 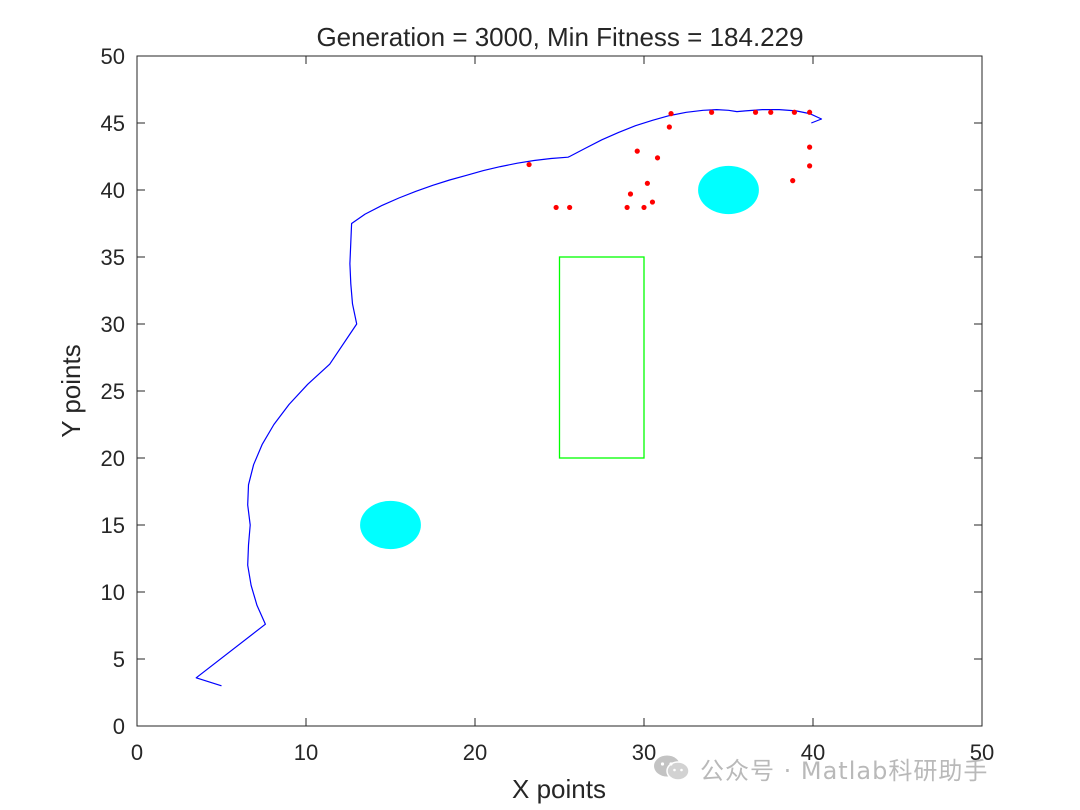 What do you see at coordinates (559, 37) in the screenshot?
I see `chart-title: Generation = 3000, Min Fitness = 184.229` at bounding box center [559, 37].